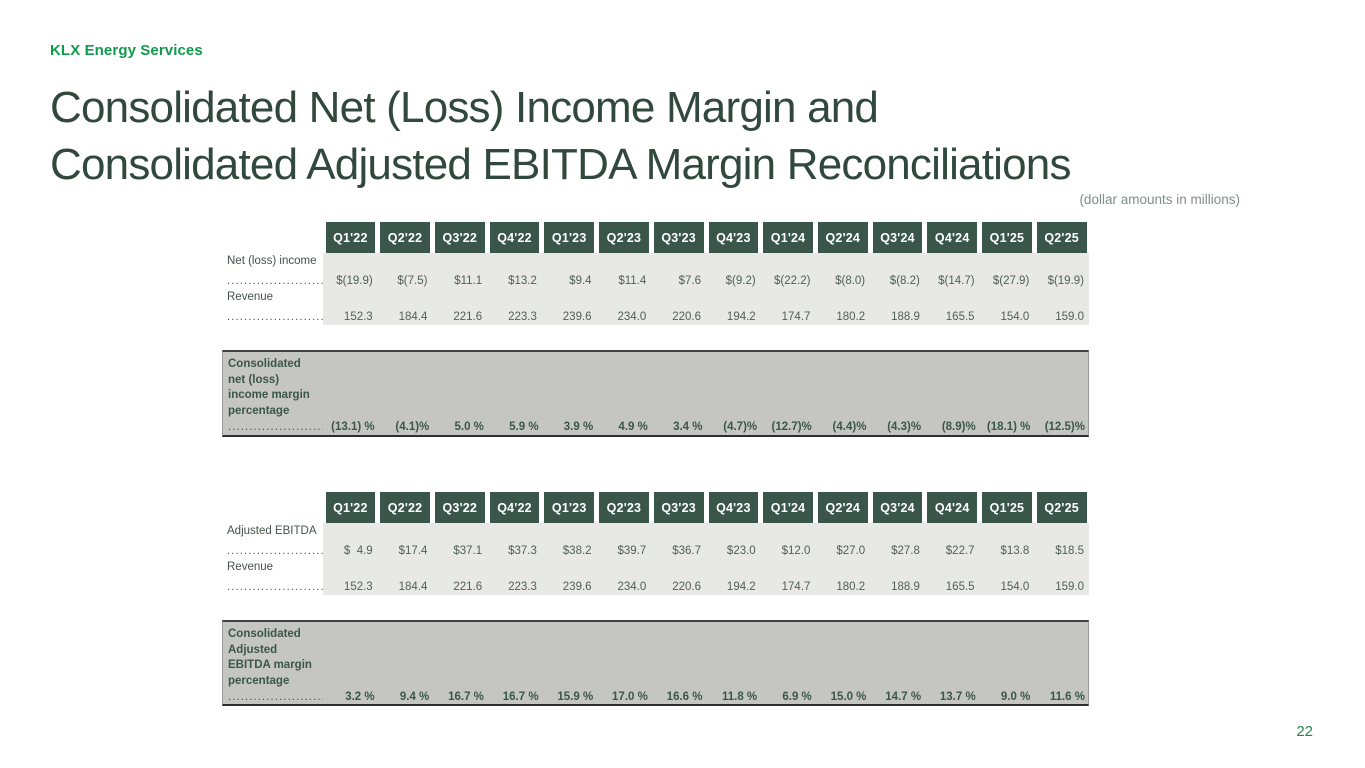  I want to click on page-number: 22, so click(1304, 731).